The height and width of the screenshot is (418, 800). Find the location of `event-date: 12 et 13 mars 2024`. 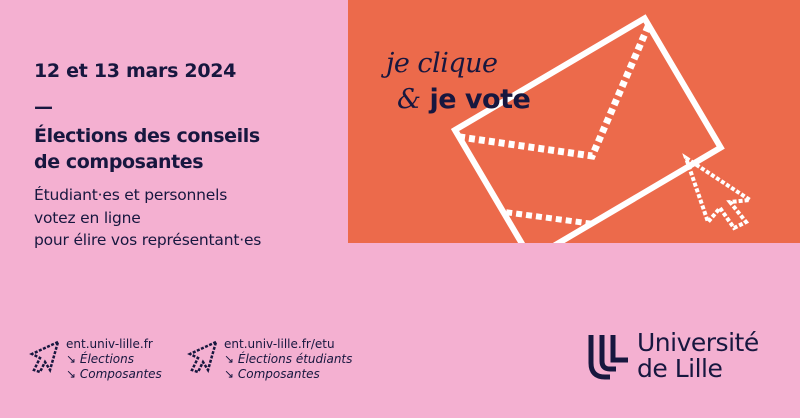

event-date: 12 et 13 mars 2024 is located at coordinates (135, 71).